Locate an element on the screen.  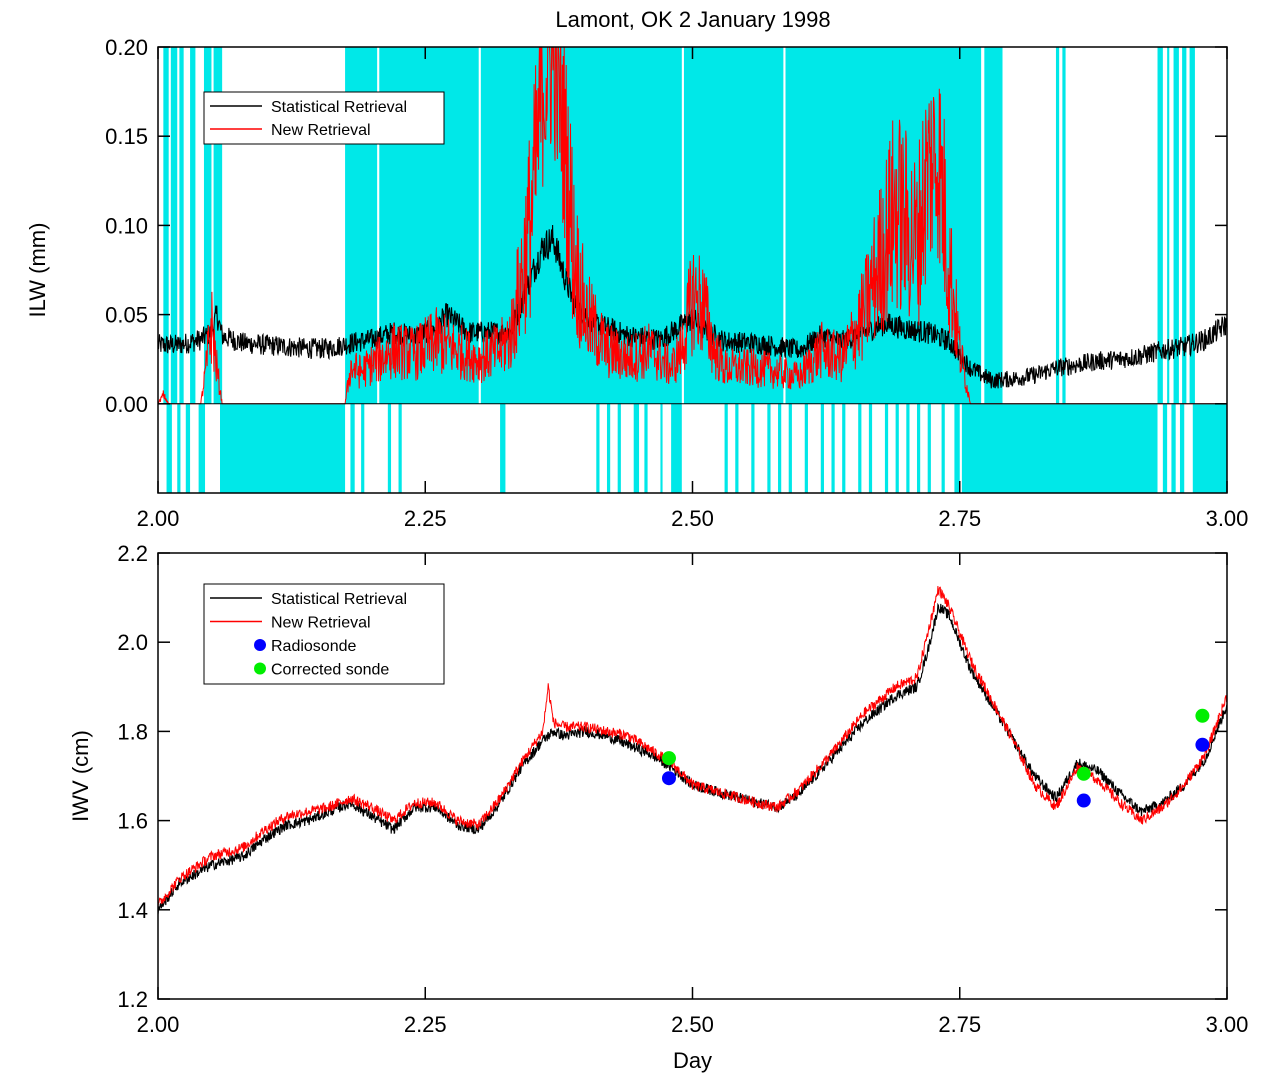
y-tick-label: 0.10 is located at coordinates (126, 225).